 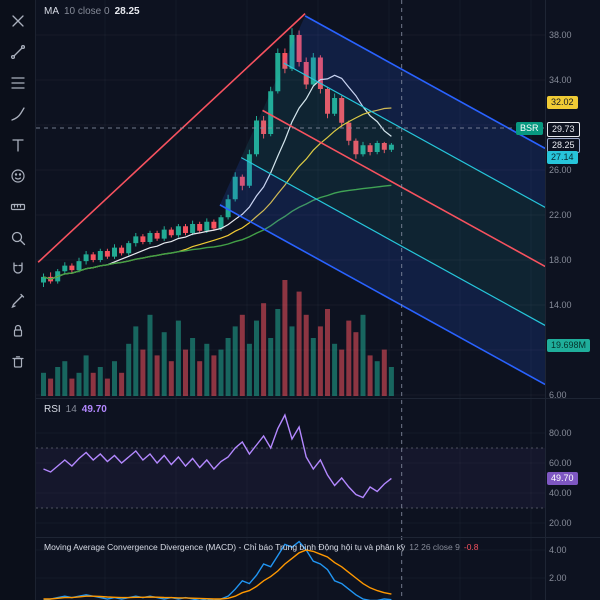 What do you see at coordinates (562, 157) in the screenshot?
I see `ma-teal-label: 27.14` at bounding box center [562, 157].